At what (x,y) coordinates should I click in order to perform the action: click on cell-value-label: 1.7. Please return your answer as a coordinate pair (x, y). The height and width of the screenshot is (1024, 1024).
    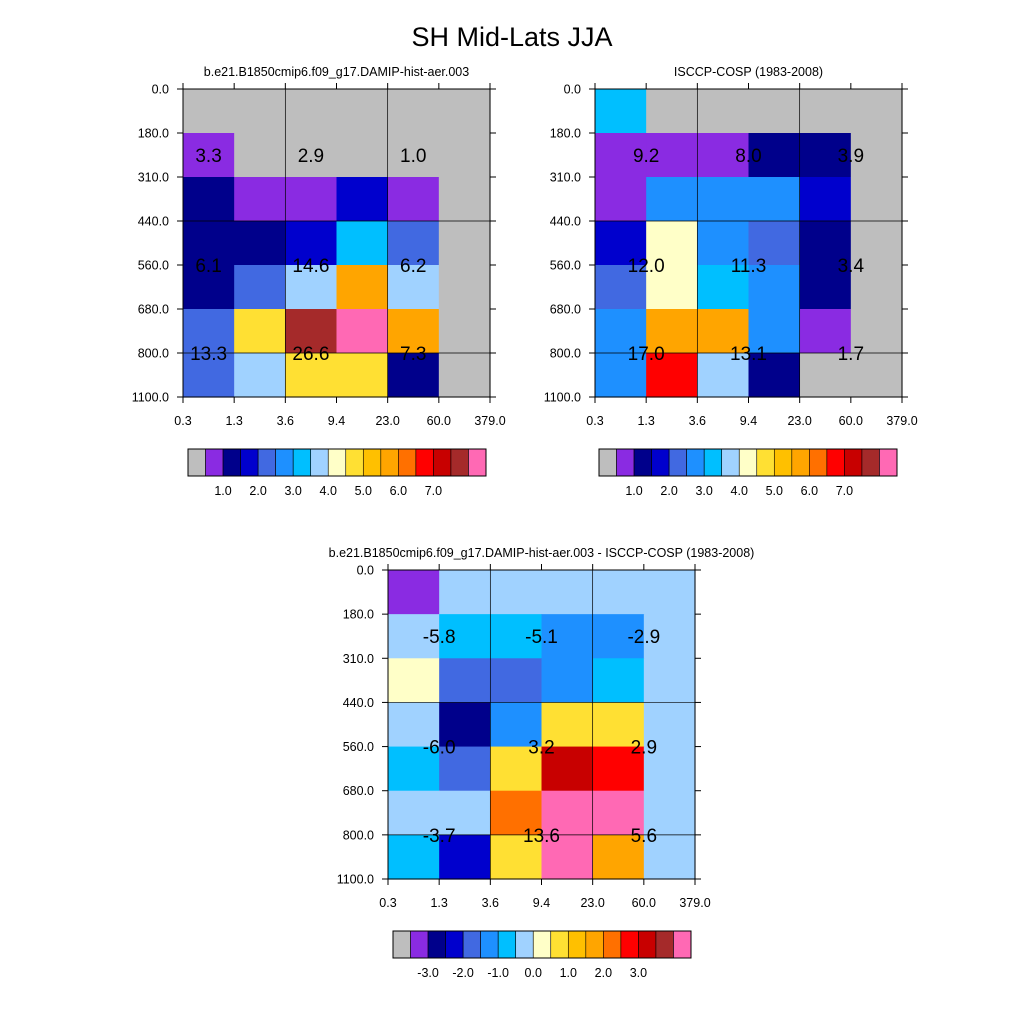
    Looking at the image, I should click on (851, 354).